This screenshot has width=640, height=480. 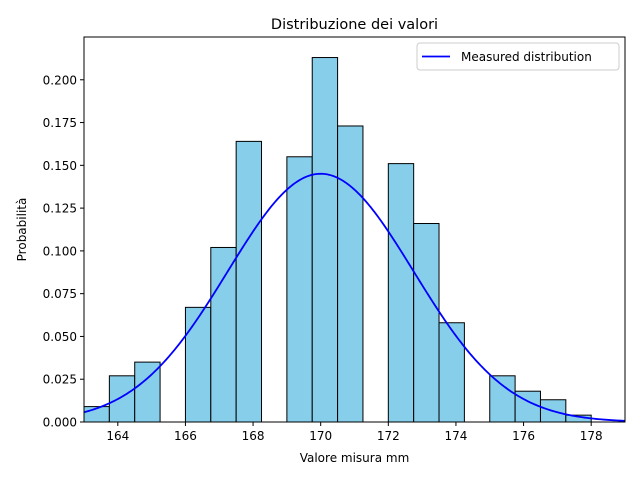 What do you see at coordinates (60, 380) in the screenshot?
I see `y-tick-label: 0.025` at bounding box center [60, 380].